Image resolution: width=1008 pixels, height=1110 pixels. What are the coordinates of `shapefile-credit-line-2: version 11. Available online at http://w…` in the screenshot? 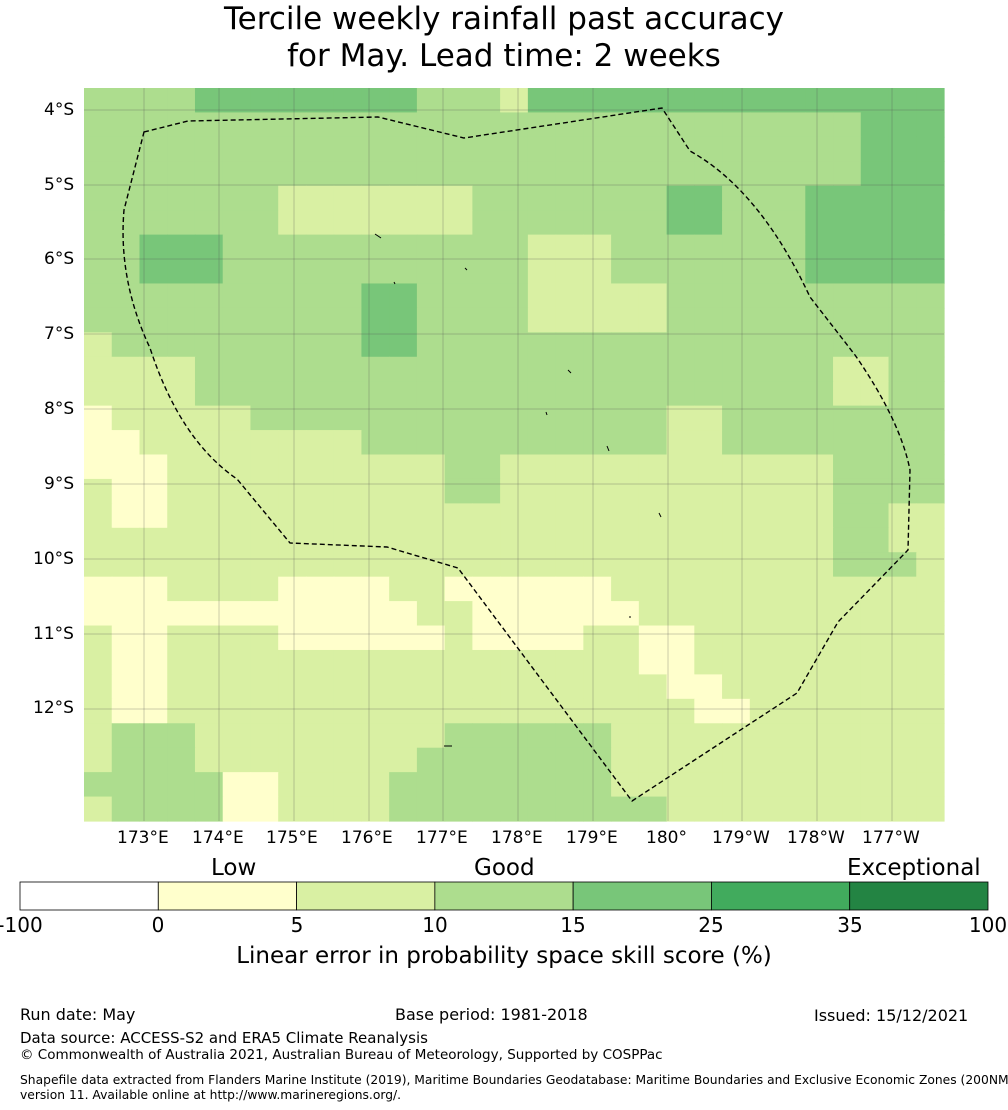 It's located at (211, 1095).